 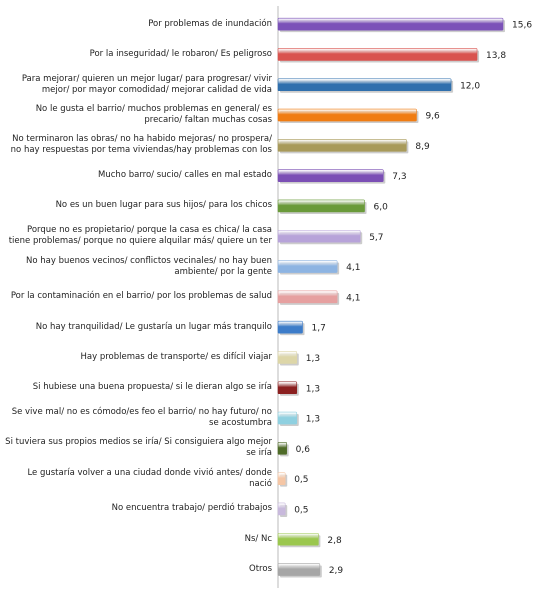 I want to click on category-label: No encuentra trabajo/ perdió trabajos, so click(x=191, y=508).